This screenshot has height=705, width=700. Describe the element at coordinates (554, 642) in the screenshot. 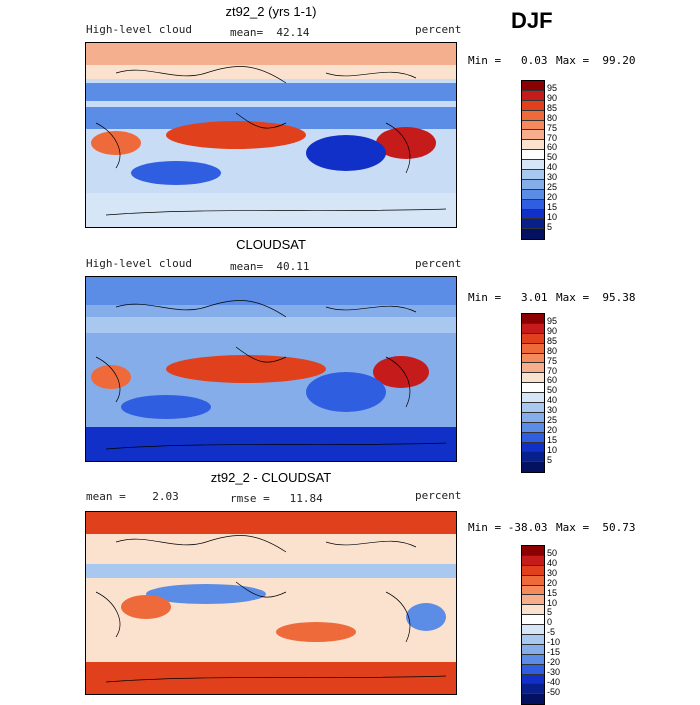

I see `colorbar-level-label: -10` at that location.